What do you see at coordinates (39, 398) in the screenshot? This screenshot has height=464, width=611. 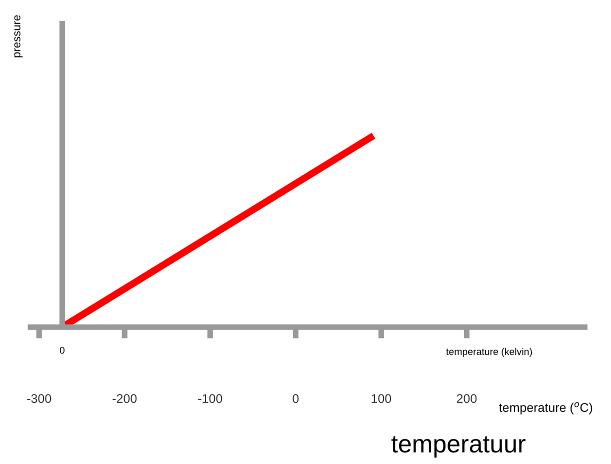 I see `x-tick-label: -300` at bounding box center [39, 398].